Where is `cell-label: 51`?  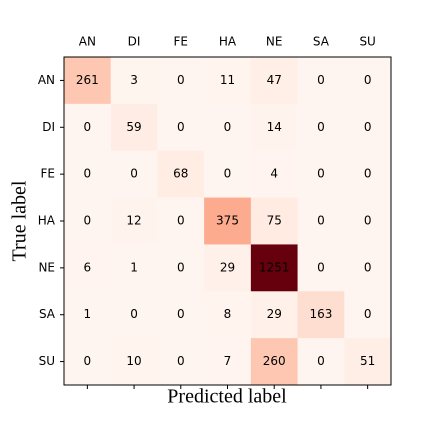
cell-label: 51 is located at coordinates (367, 361).